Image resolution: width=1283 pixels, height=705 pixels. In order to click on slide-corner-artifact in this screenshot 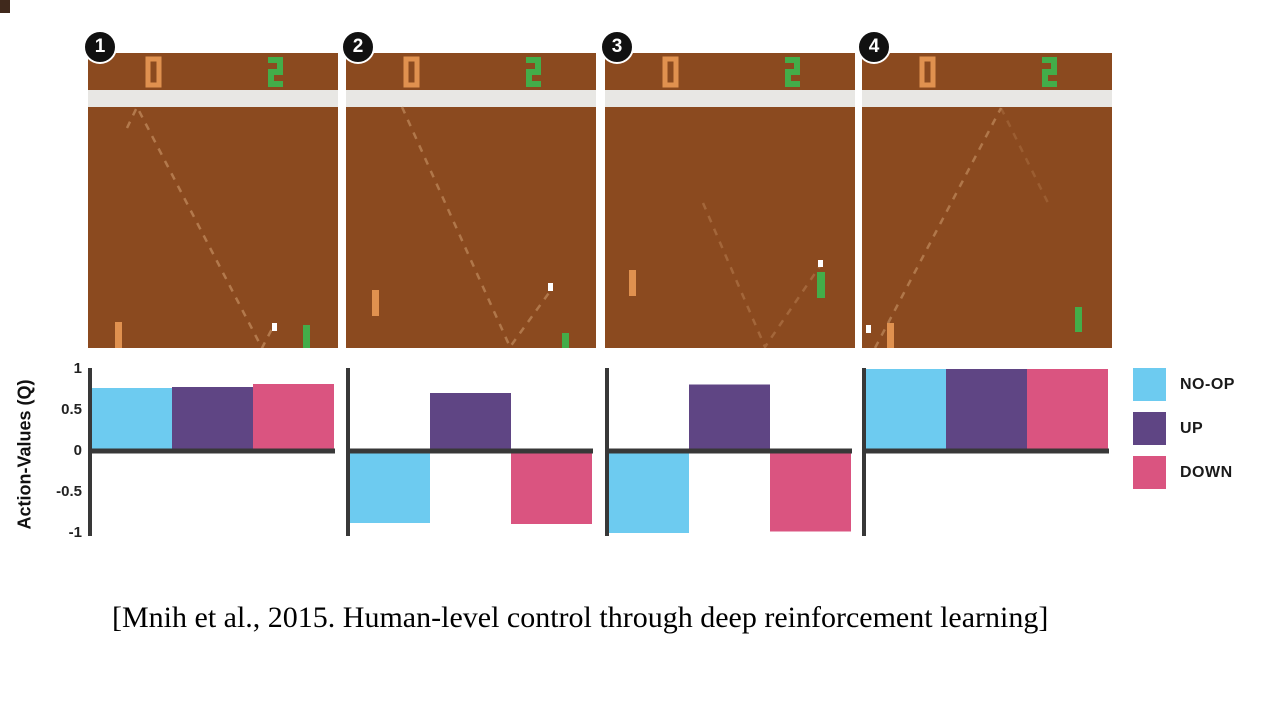, I will do `click(5, 6)`.